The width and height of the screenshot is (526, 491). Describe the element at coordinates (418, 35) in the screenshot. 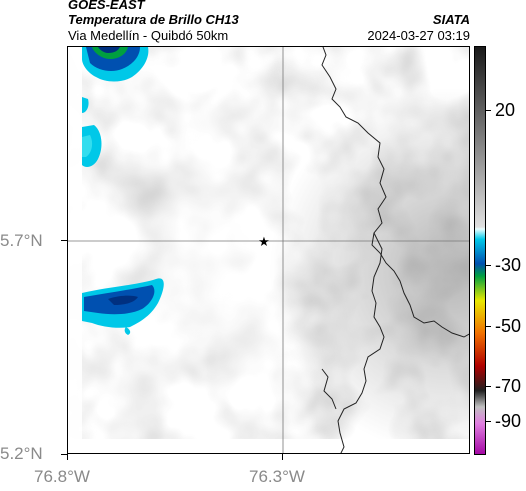

I see `datetime-label: 2024-03-27 03:19` at that location.